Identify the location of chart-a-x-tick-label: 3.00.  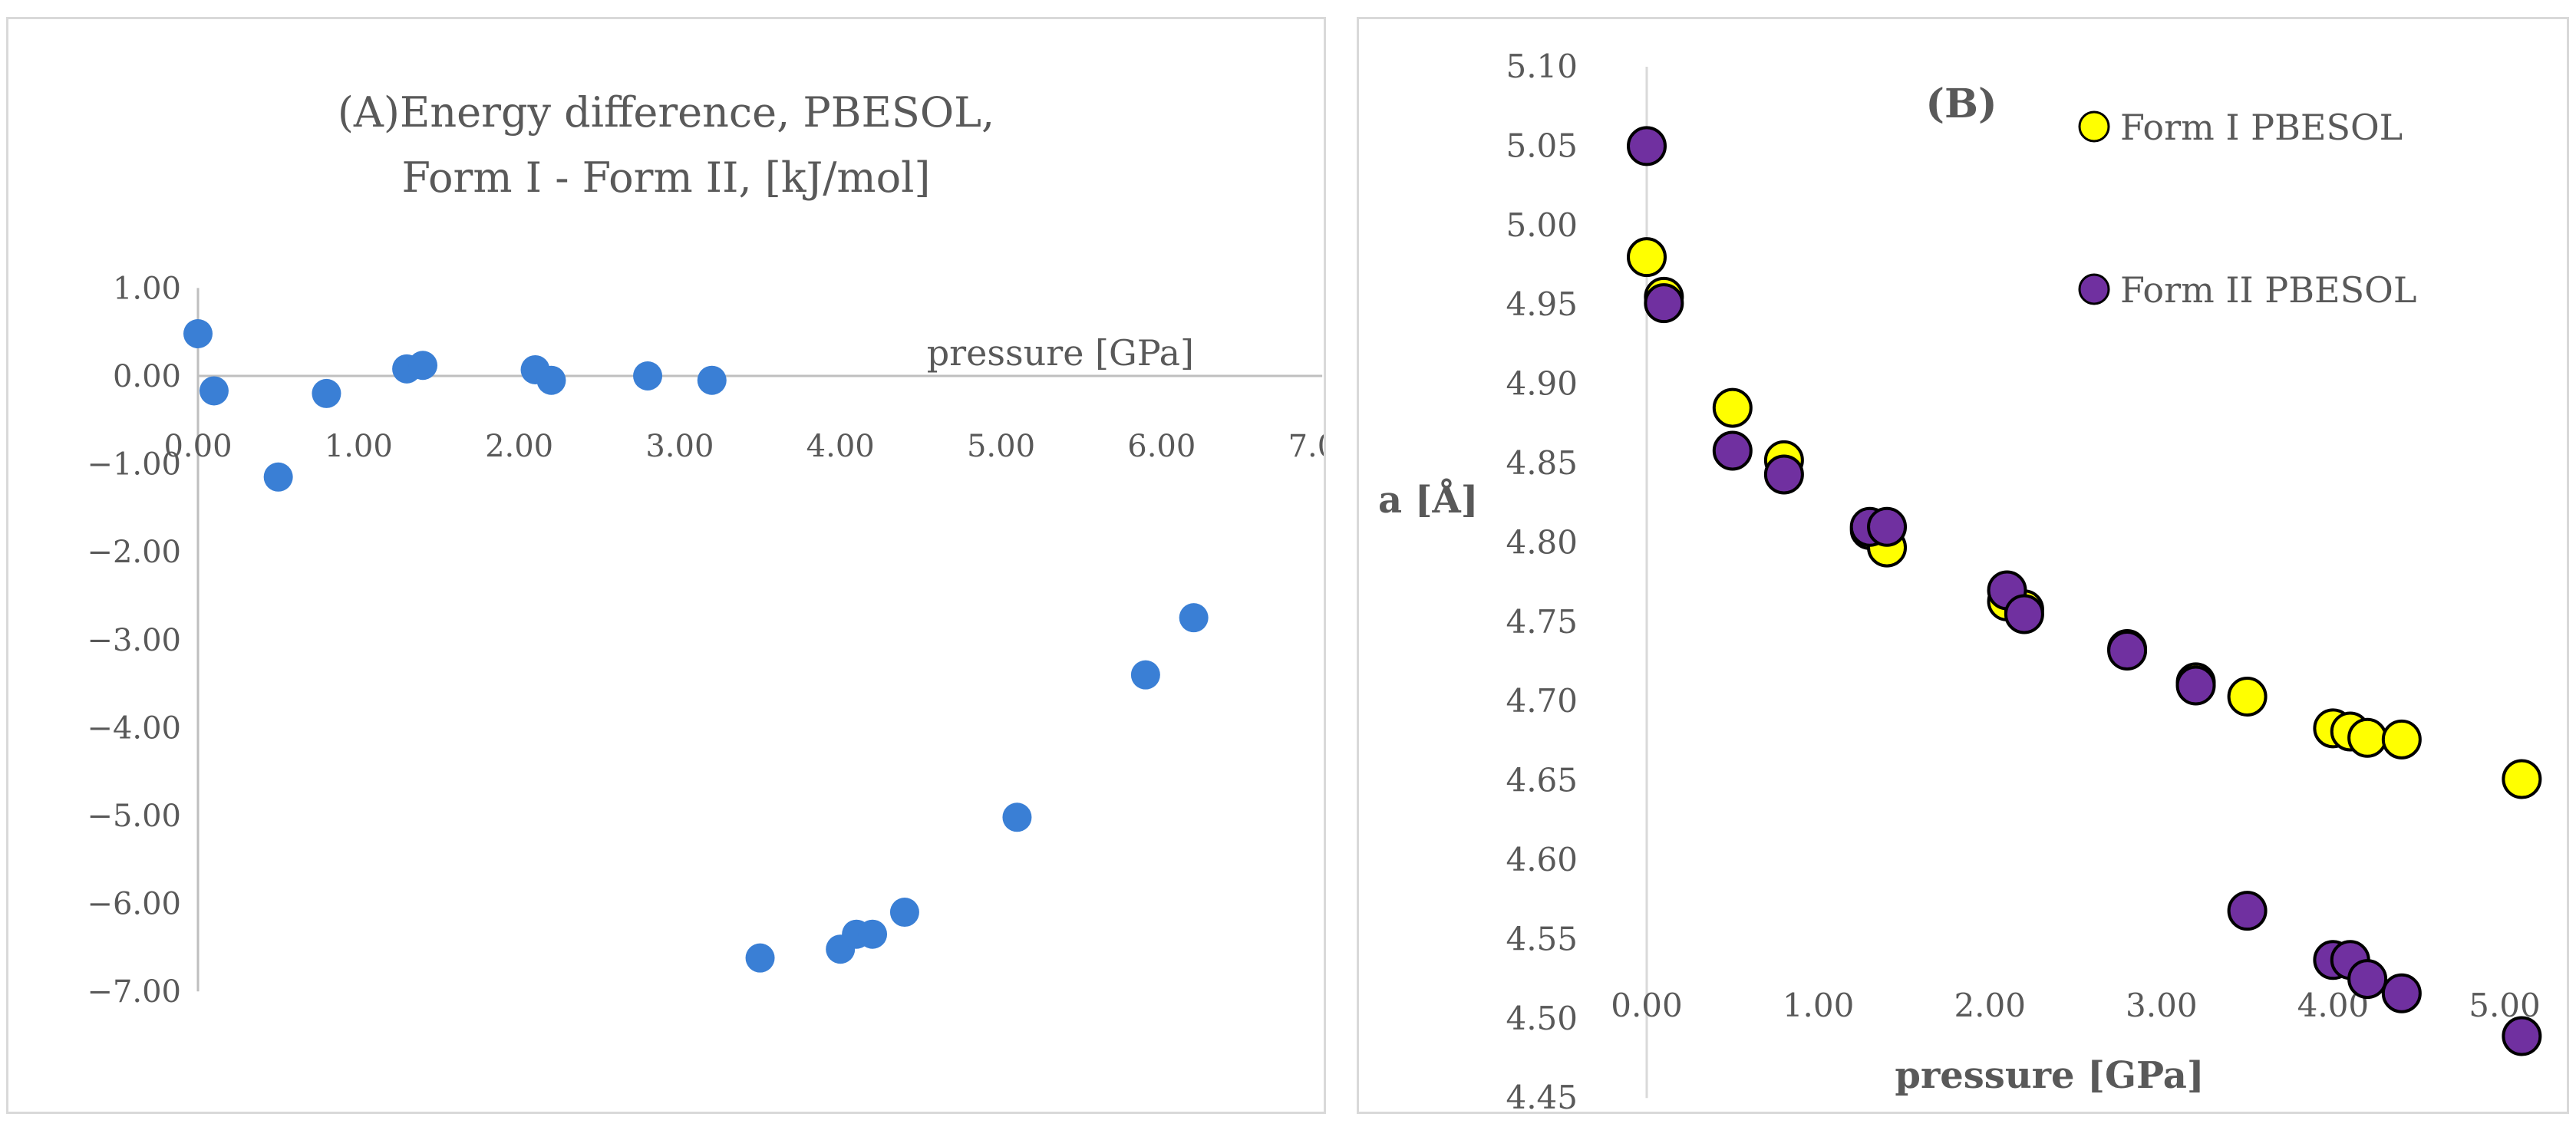
(679, 446).